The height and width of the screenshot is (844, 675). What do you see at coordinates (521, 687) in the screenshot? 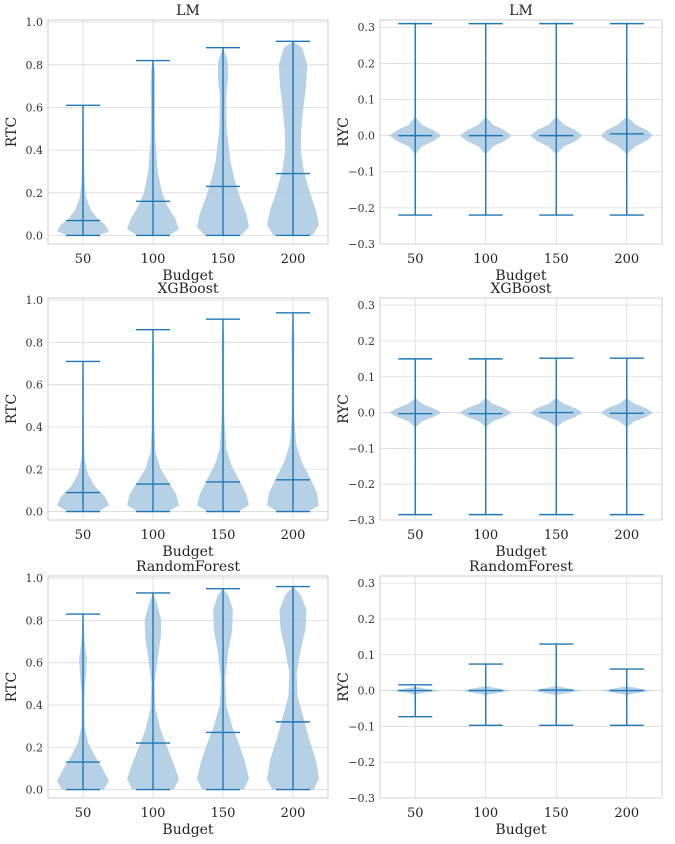
I see `plot-area` at bounding box center [521, 687].